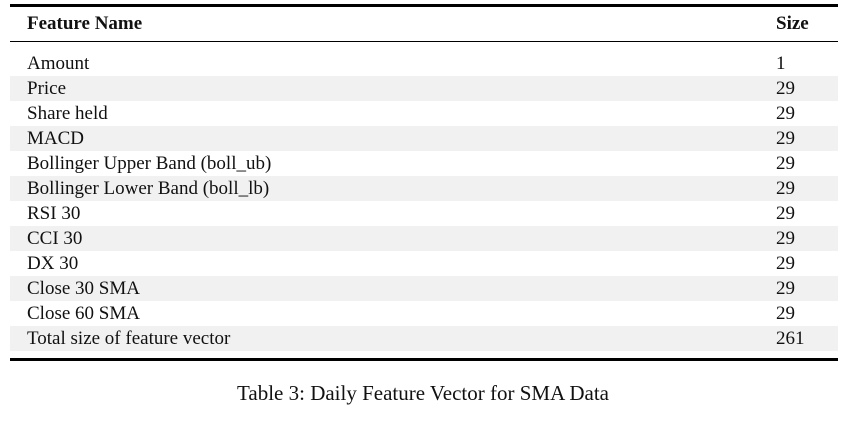  What do you see at coordinates (129, 338) in the screenshot?
I see `feature-name-cell: Total size of feature vector` at bounding box center [129, 338].